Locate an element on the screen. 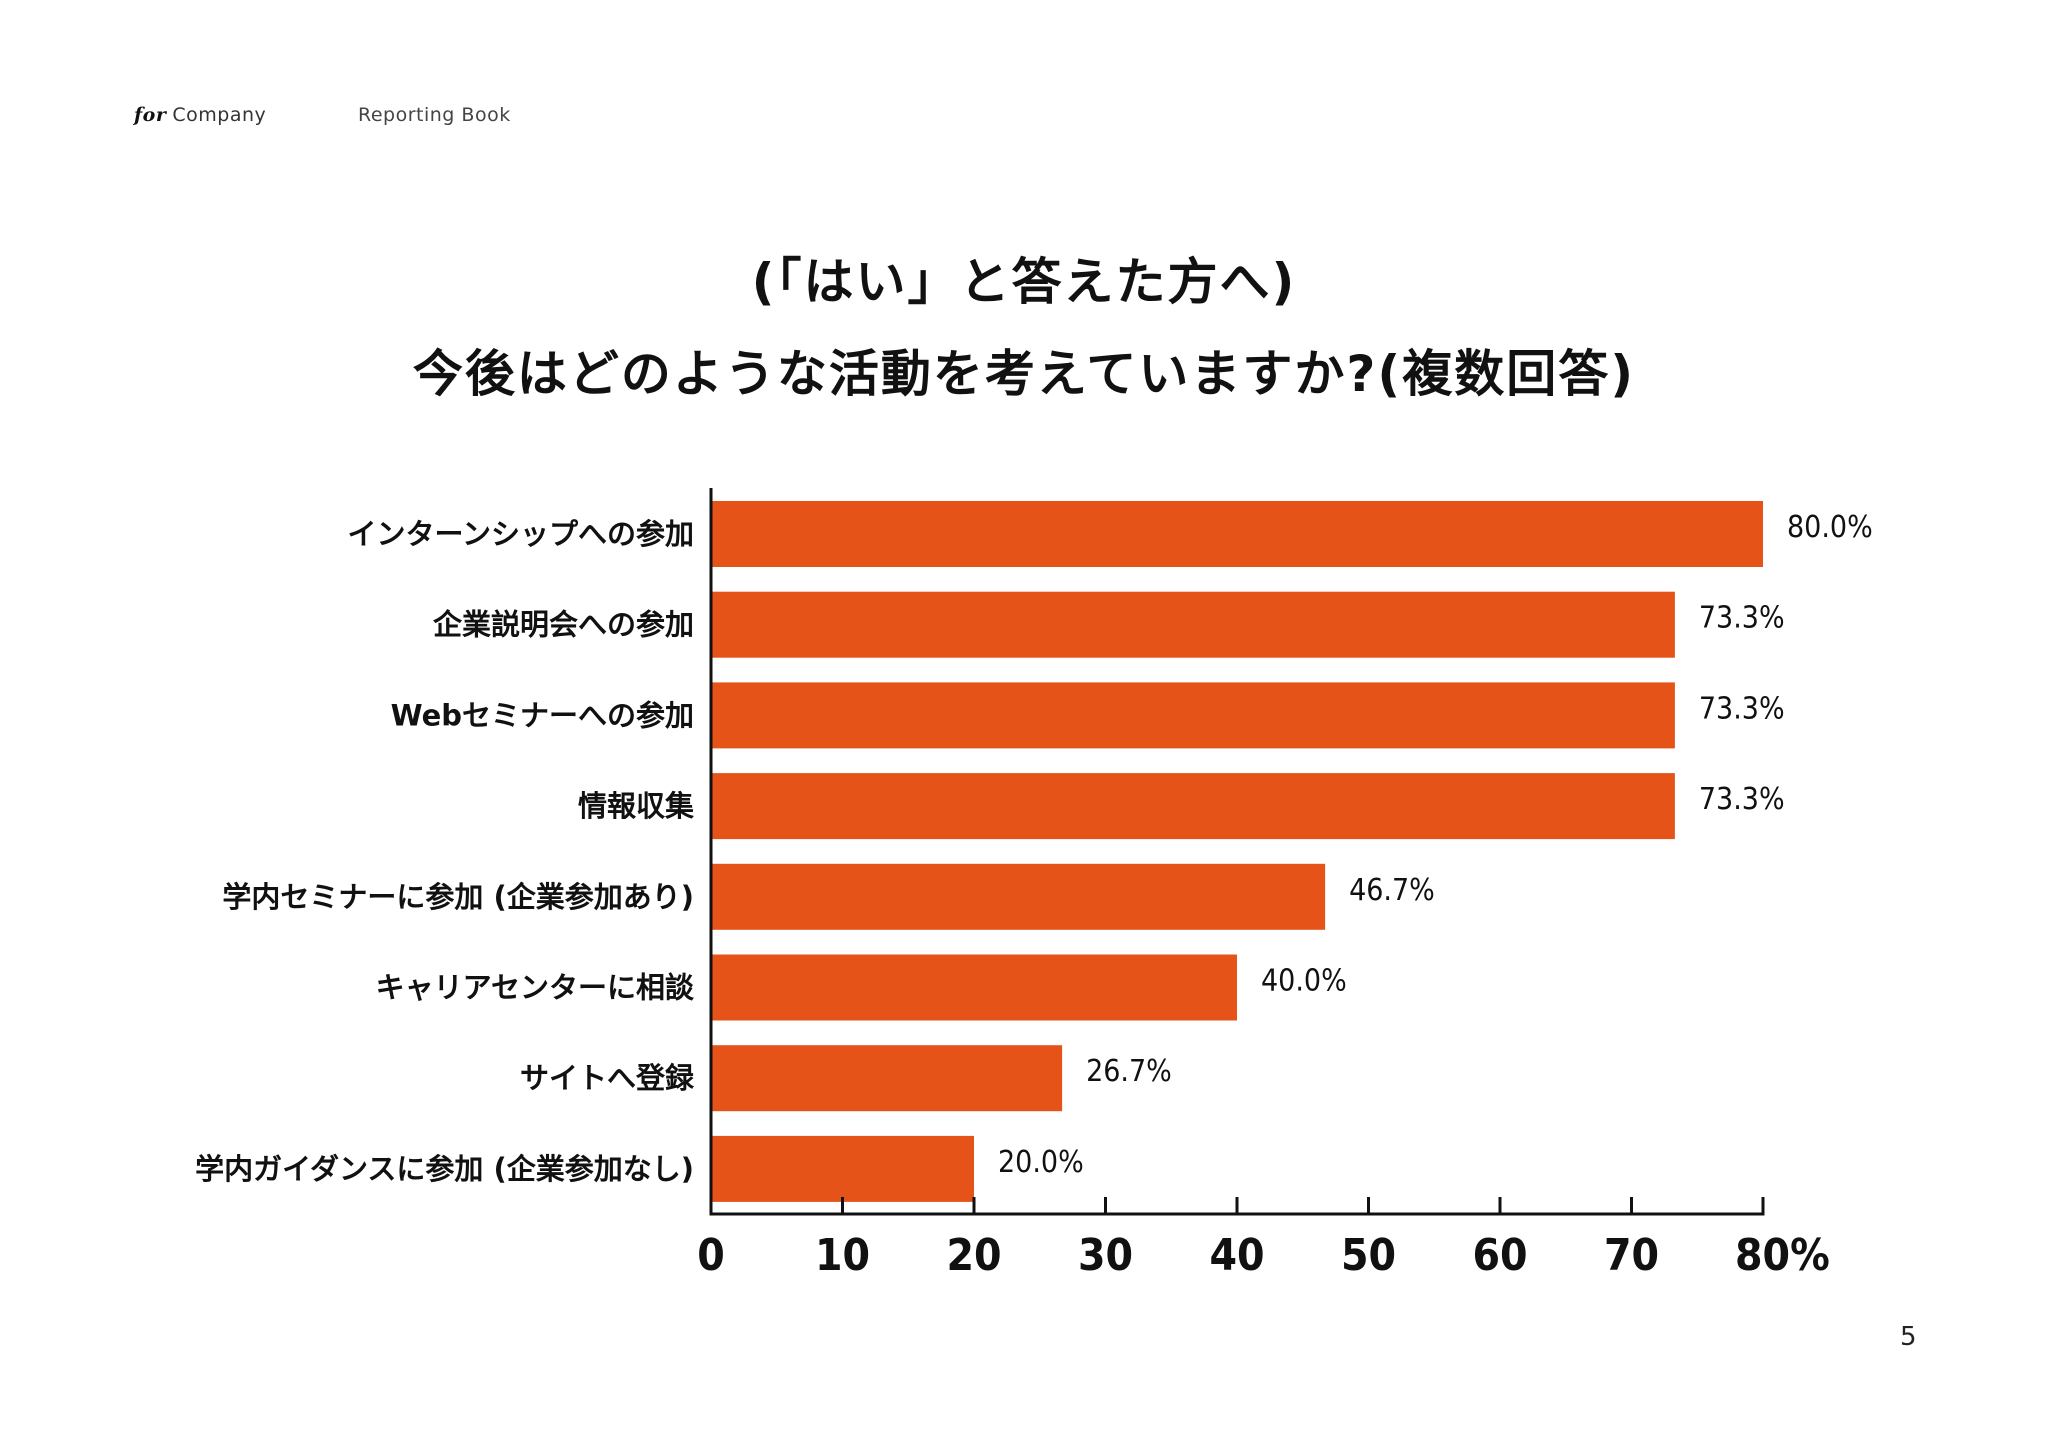 The width and height of the screenshot is (2048, 1448). x-tick-label: 10 is located at coordinates (842, 1255).